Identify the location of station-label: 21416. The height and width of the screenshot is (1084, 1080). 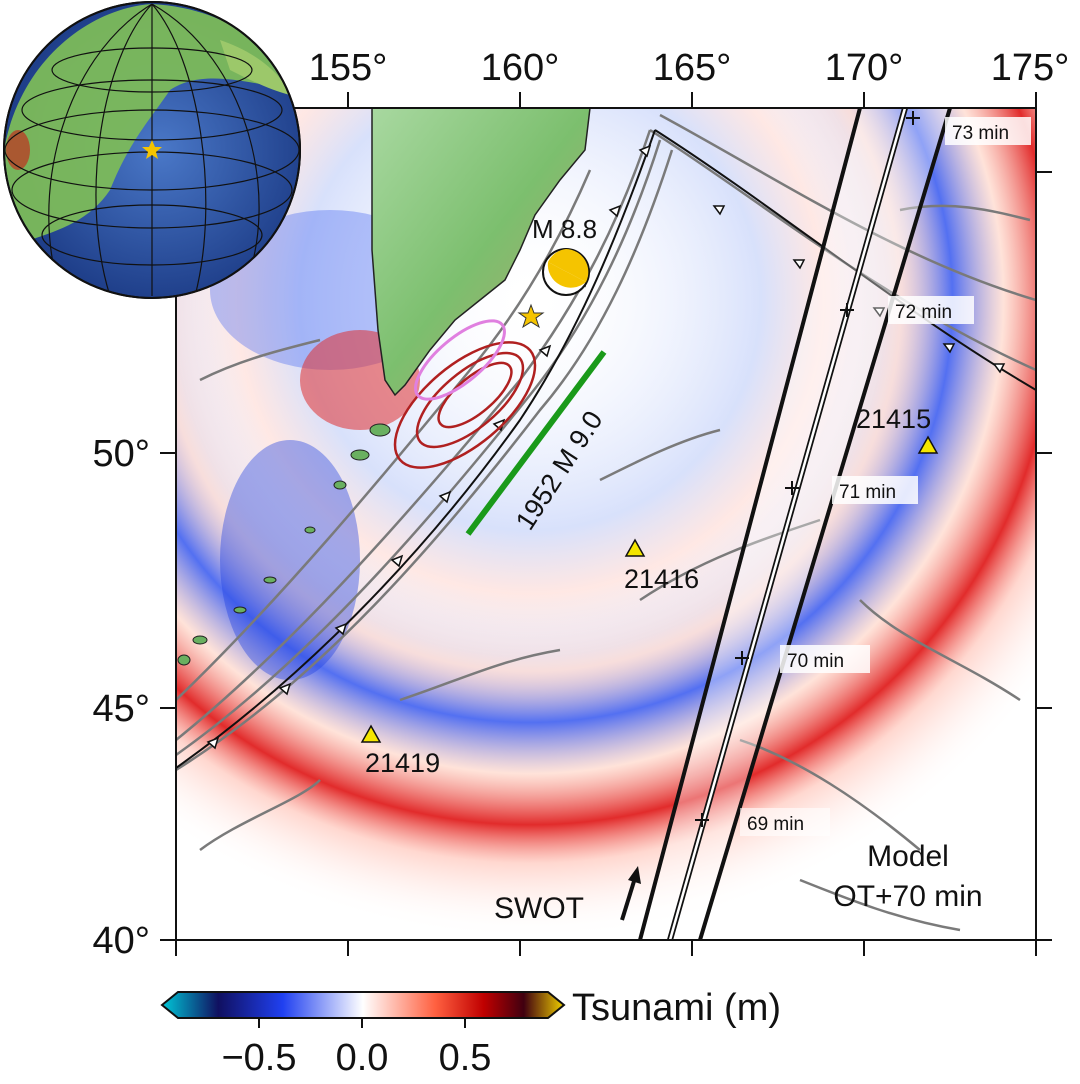
(661, 579).